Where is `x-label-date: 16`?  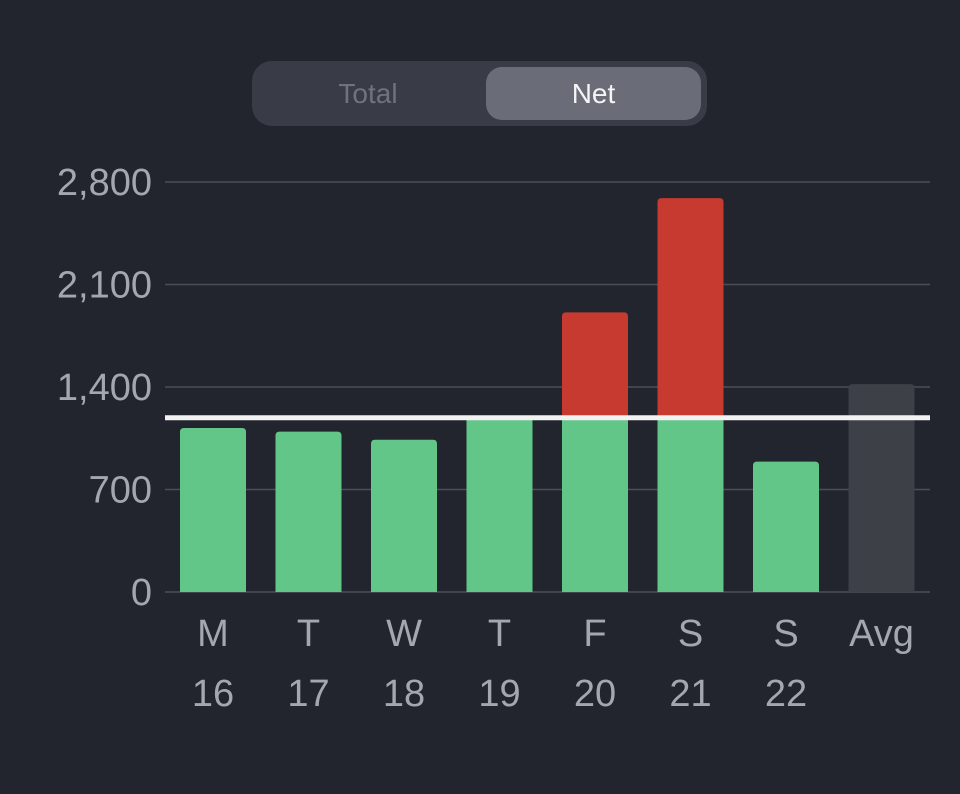
x-label-date: 16 is located at coordinates (213, 694).